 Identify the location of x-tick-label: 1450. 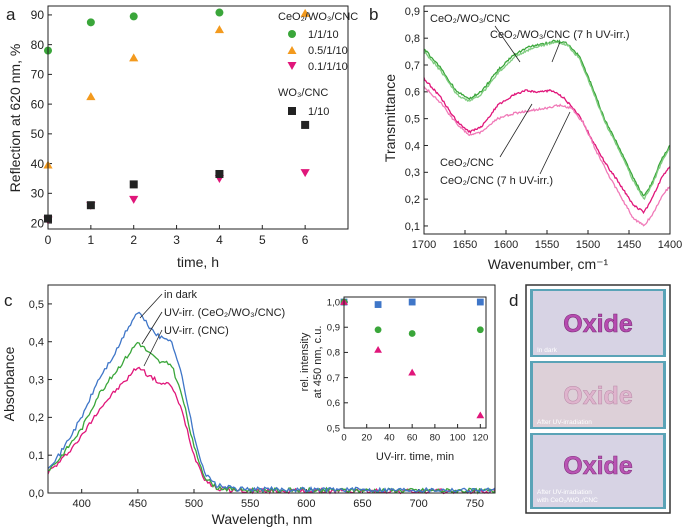
(629, 245).